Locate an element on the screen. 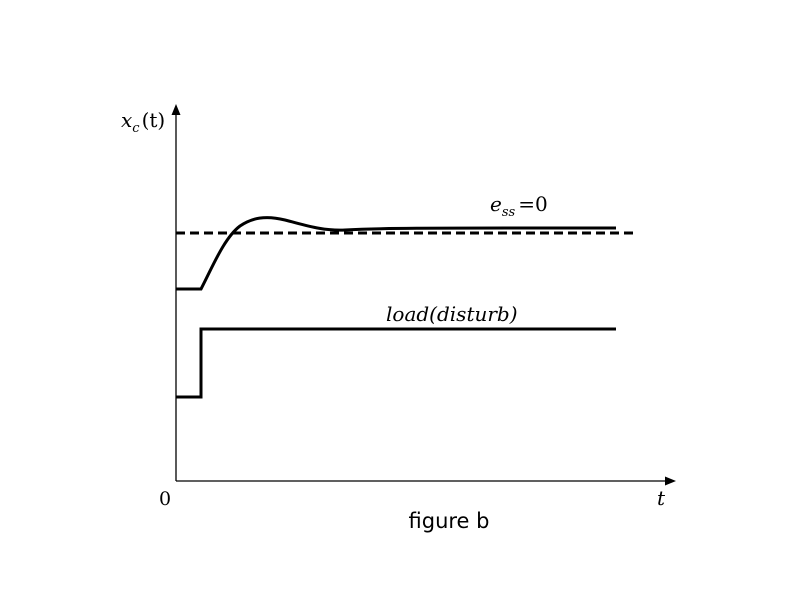 The width and height of the screenshot is (800, 600). x-axis-label: t is located at coordinates (661, 498).